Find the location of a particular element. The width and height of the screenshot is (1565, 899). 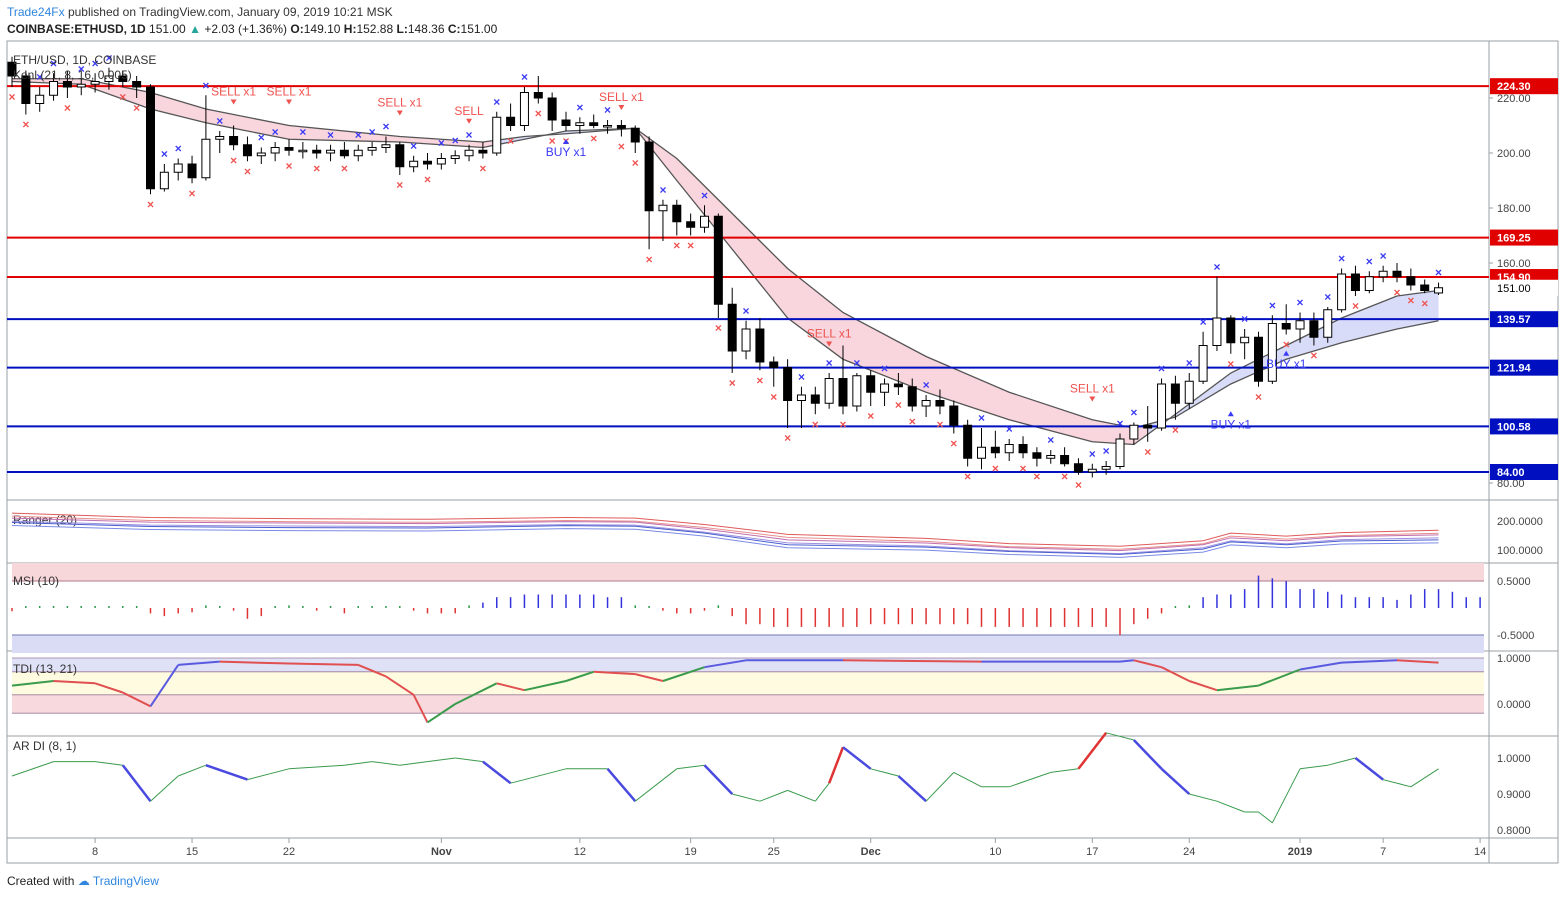

buy-arrow-icon is located at coordinates (566, 141).